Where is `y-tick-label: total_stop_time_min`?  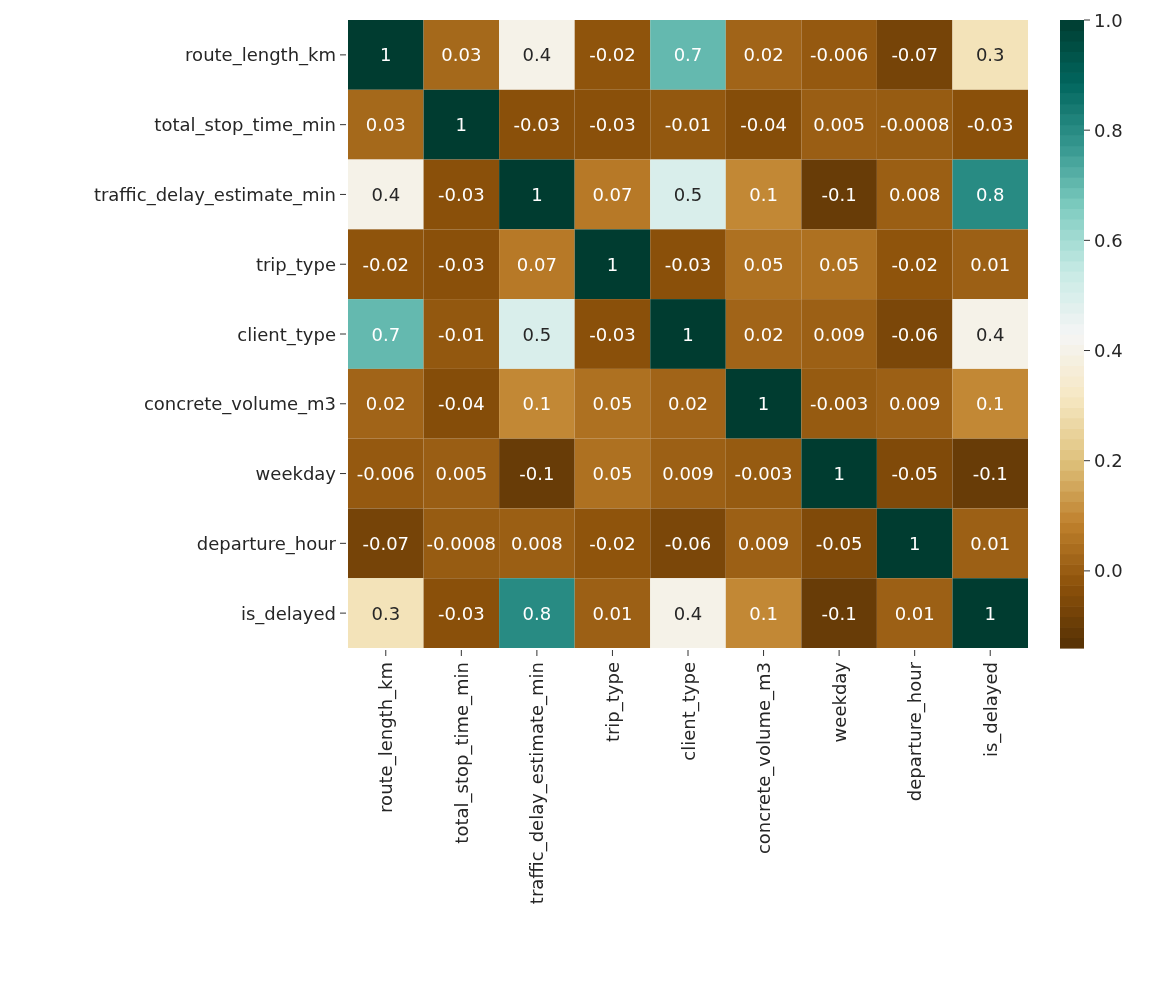
y-tick-label: total_stop_time_min is located at coordinates (245, 125).